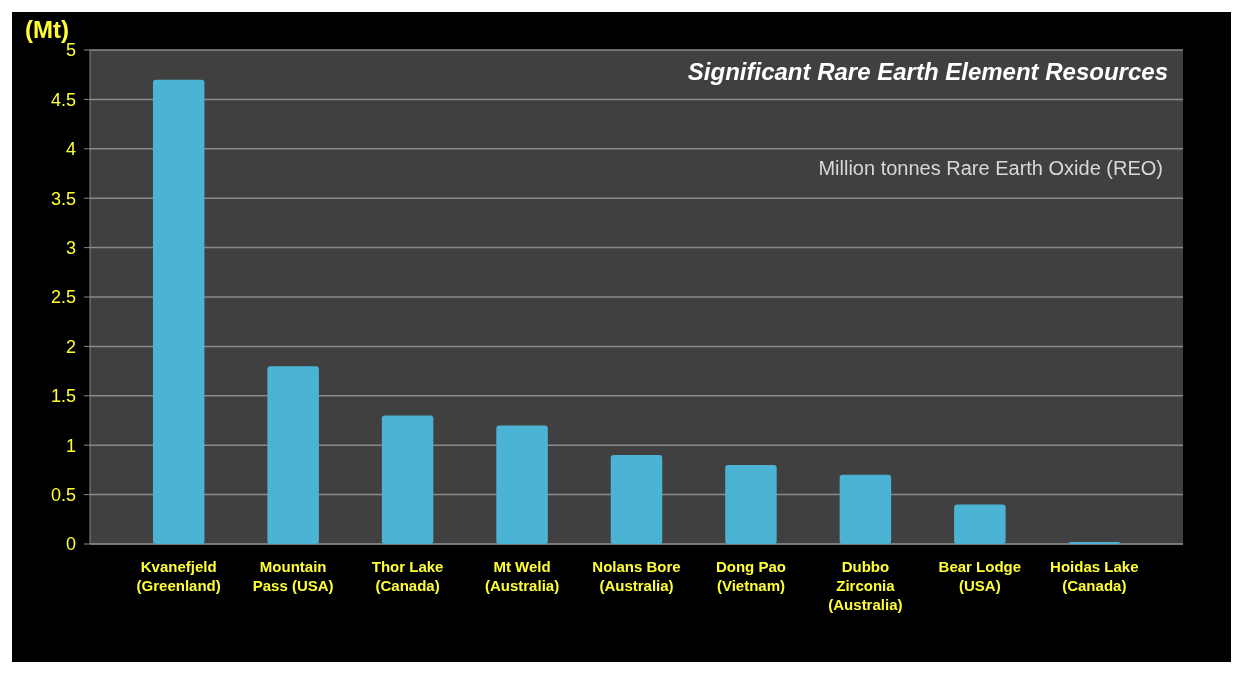  What do you see at coordinates (63, 494) in the screenshot?
I see `y-tick-label: 0.5` at bounding box center [63, 494].